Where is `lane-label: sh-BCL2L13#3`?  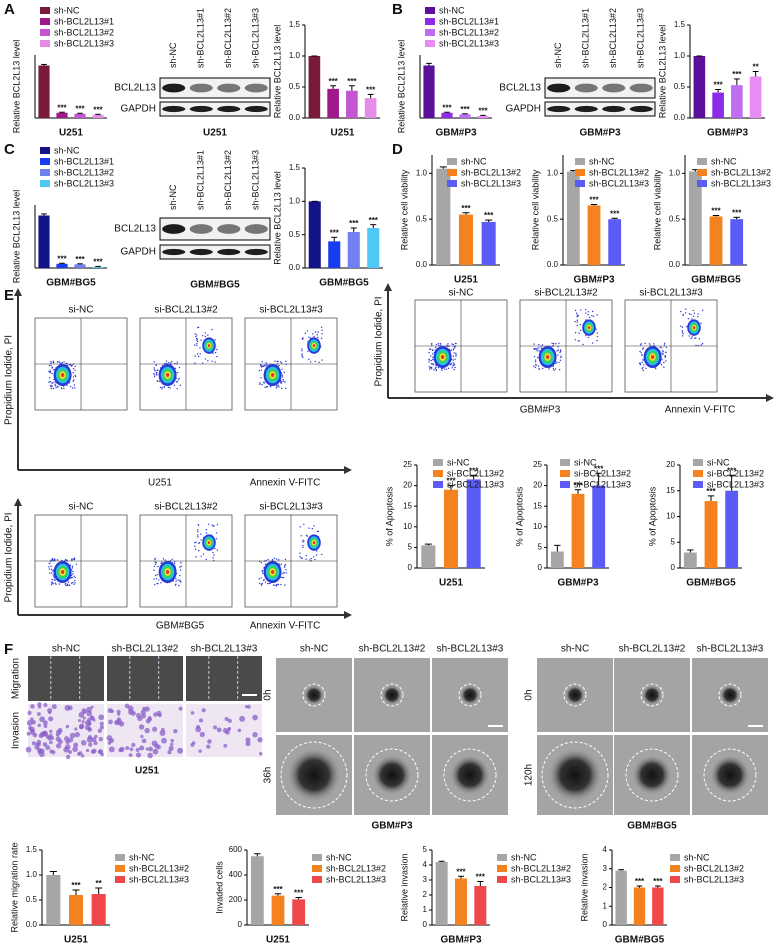 lane-label: sh-BCL2L13#3 is located at coordinates (256, 180).